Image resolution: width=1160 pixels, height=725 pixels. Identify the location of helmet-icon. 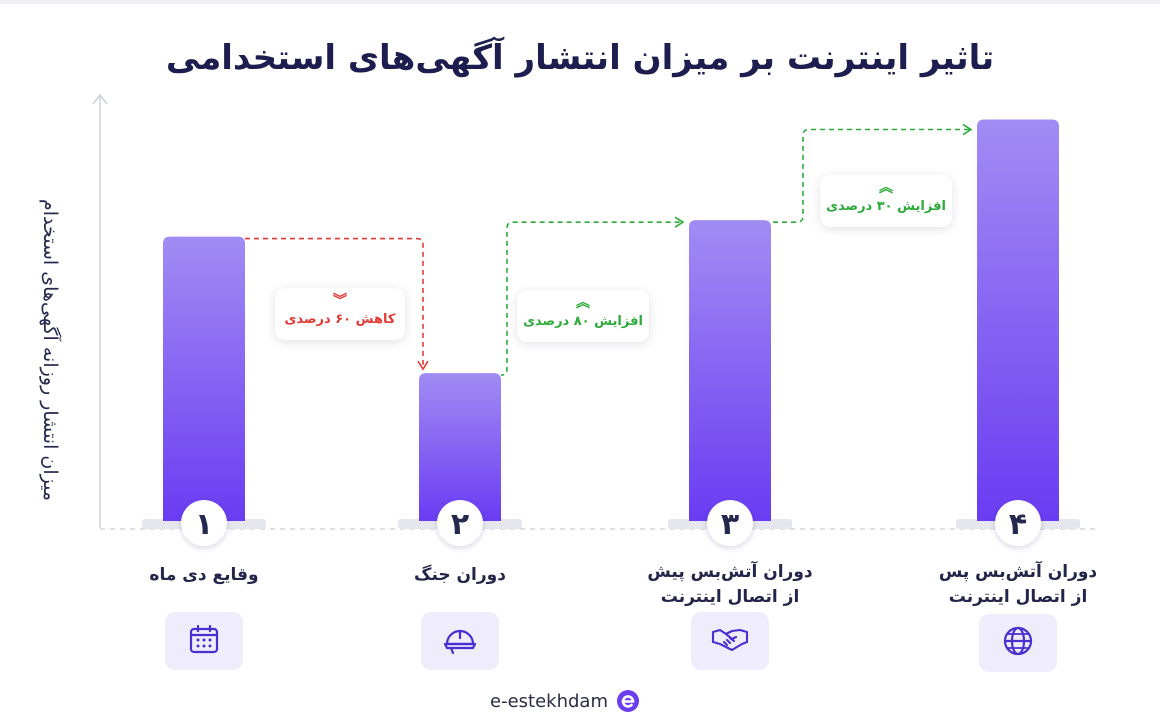
(460, 641).